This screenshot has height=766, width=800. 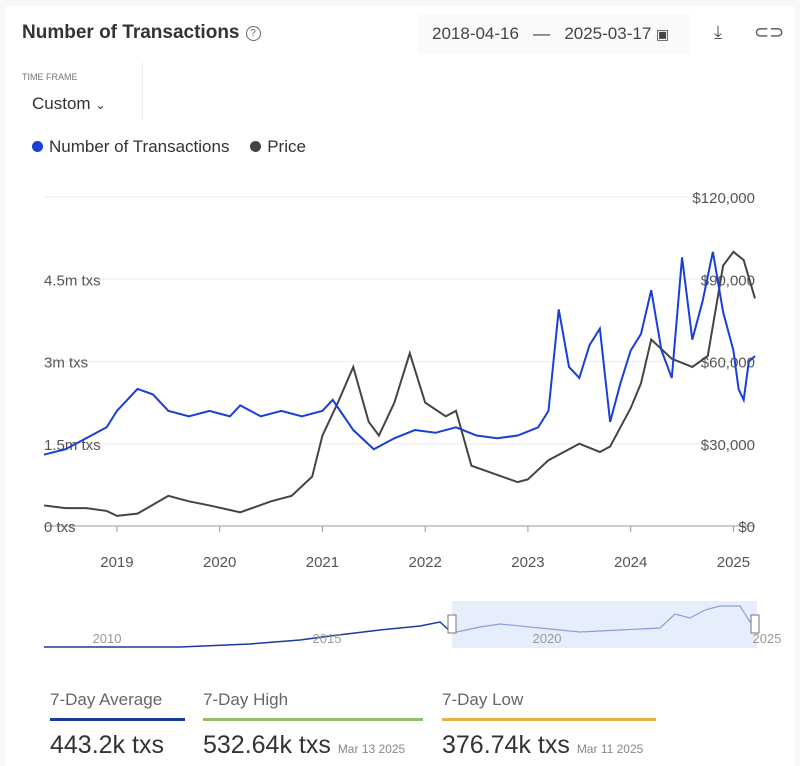 I want to click on page-title: Number of Transactions?, so click(x=141, y=33).